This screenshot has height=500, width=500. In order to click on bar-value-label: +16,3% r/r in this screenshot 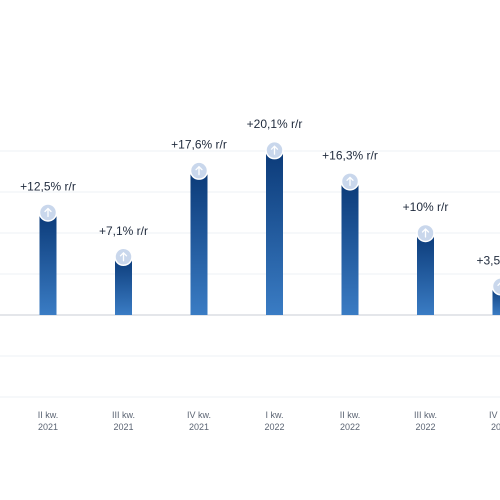, I will do `click(350, 155)`.